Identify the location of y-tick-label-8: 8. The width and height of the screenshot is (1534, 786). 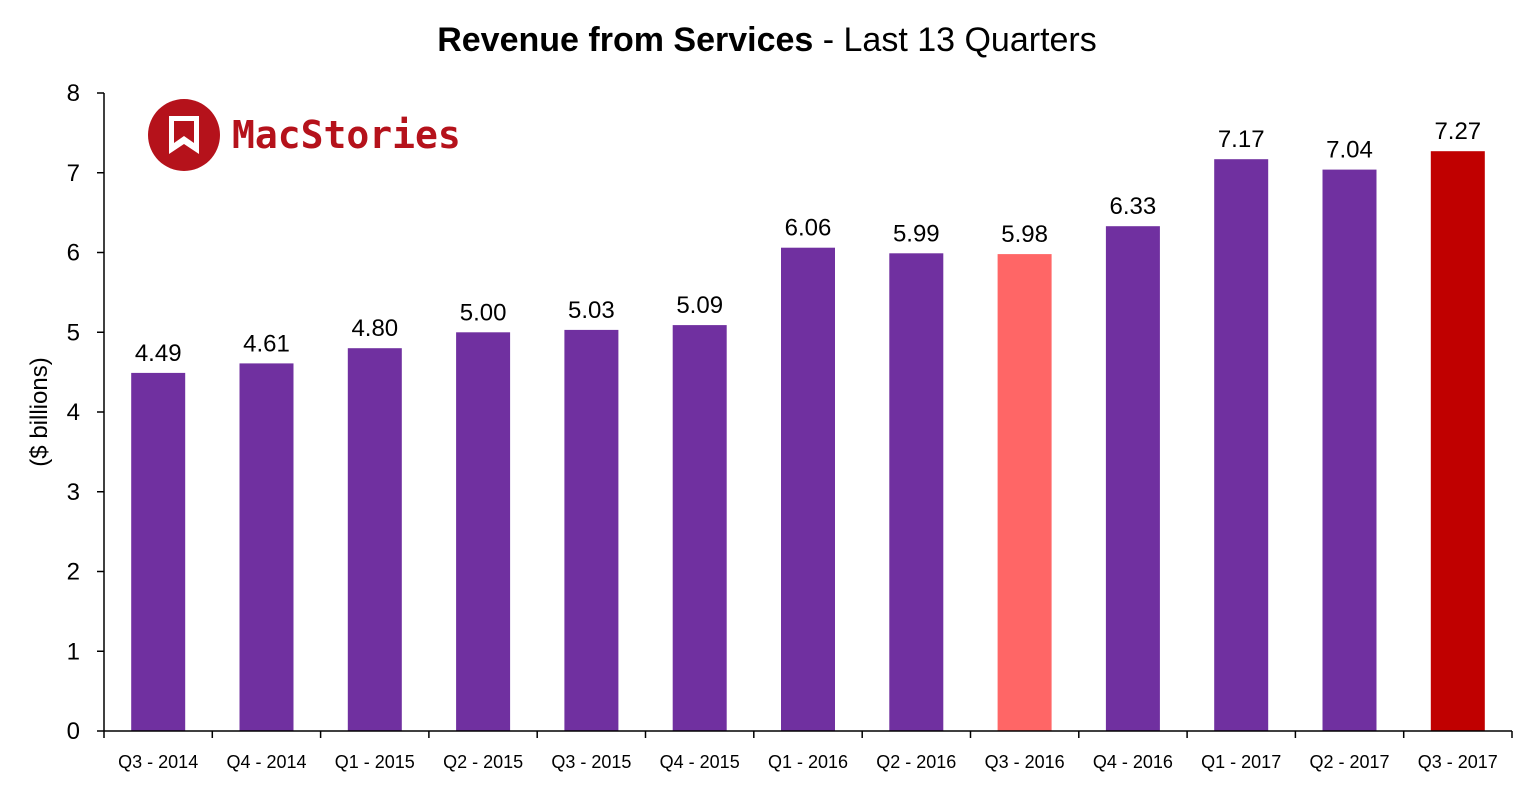
(73, 93).